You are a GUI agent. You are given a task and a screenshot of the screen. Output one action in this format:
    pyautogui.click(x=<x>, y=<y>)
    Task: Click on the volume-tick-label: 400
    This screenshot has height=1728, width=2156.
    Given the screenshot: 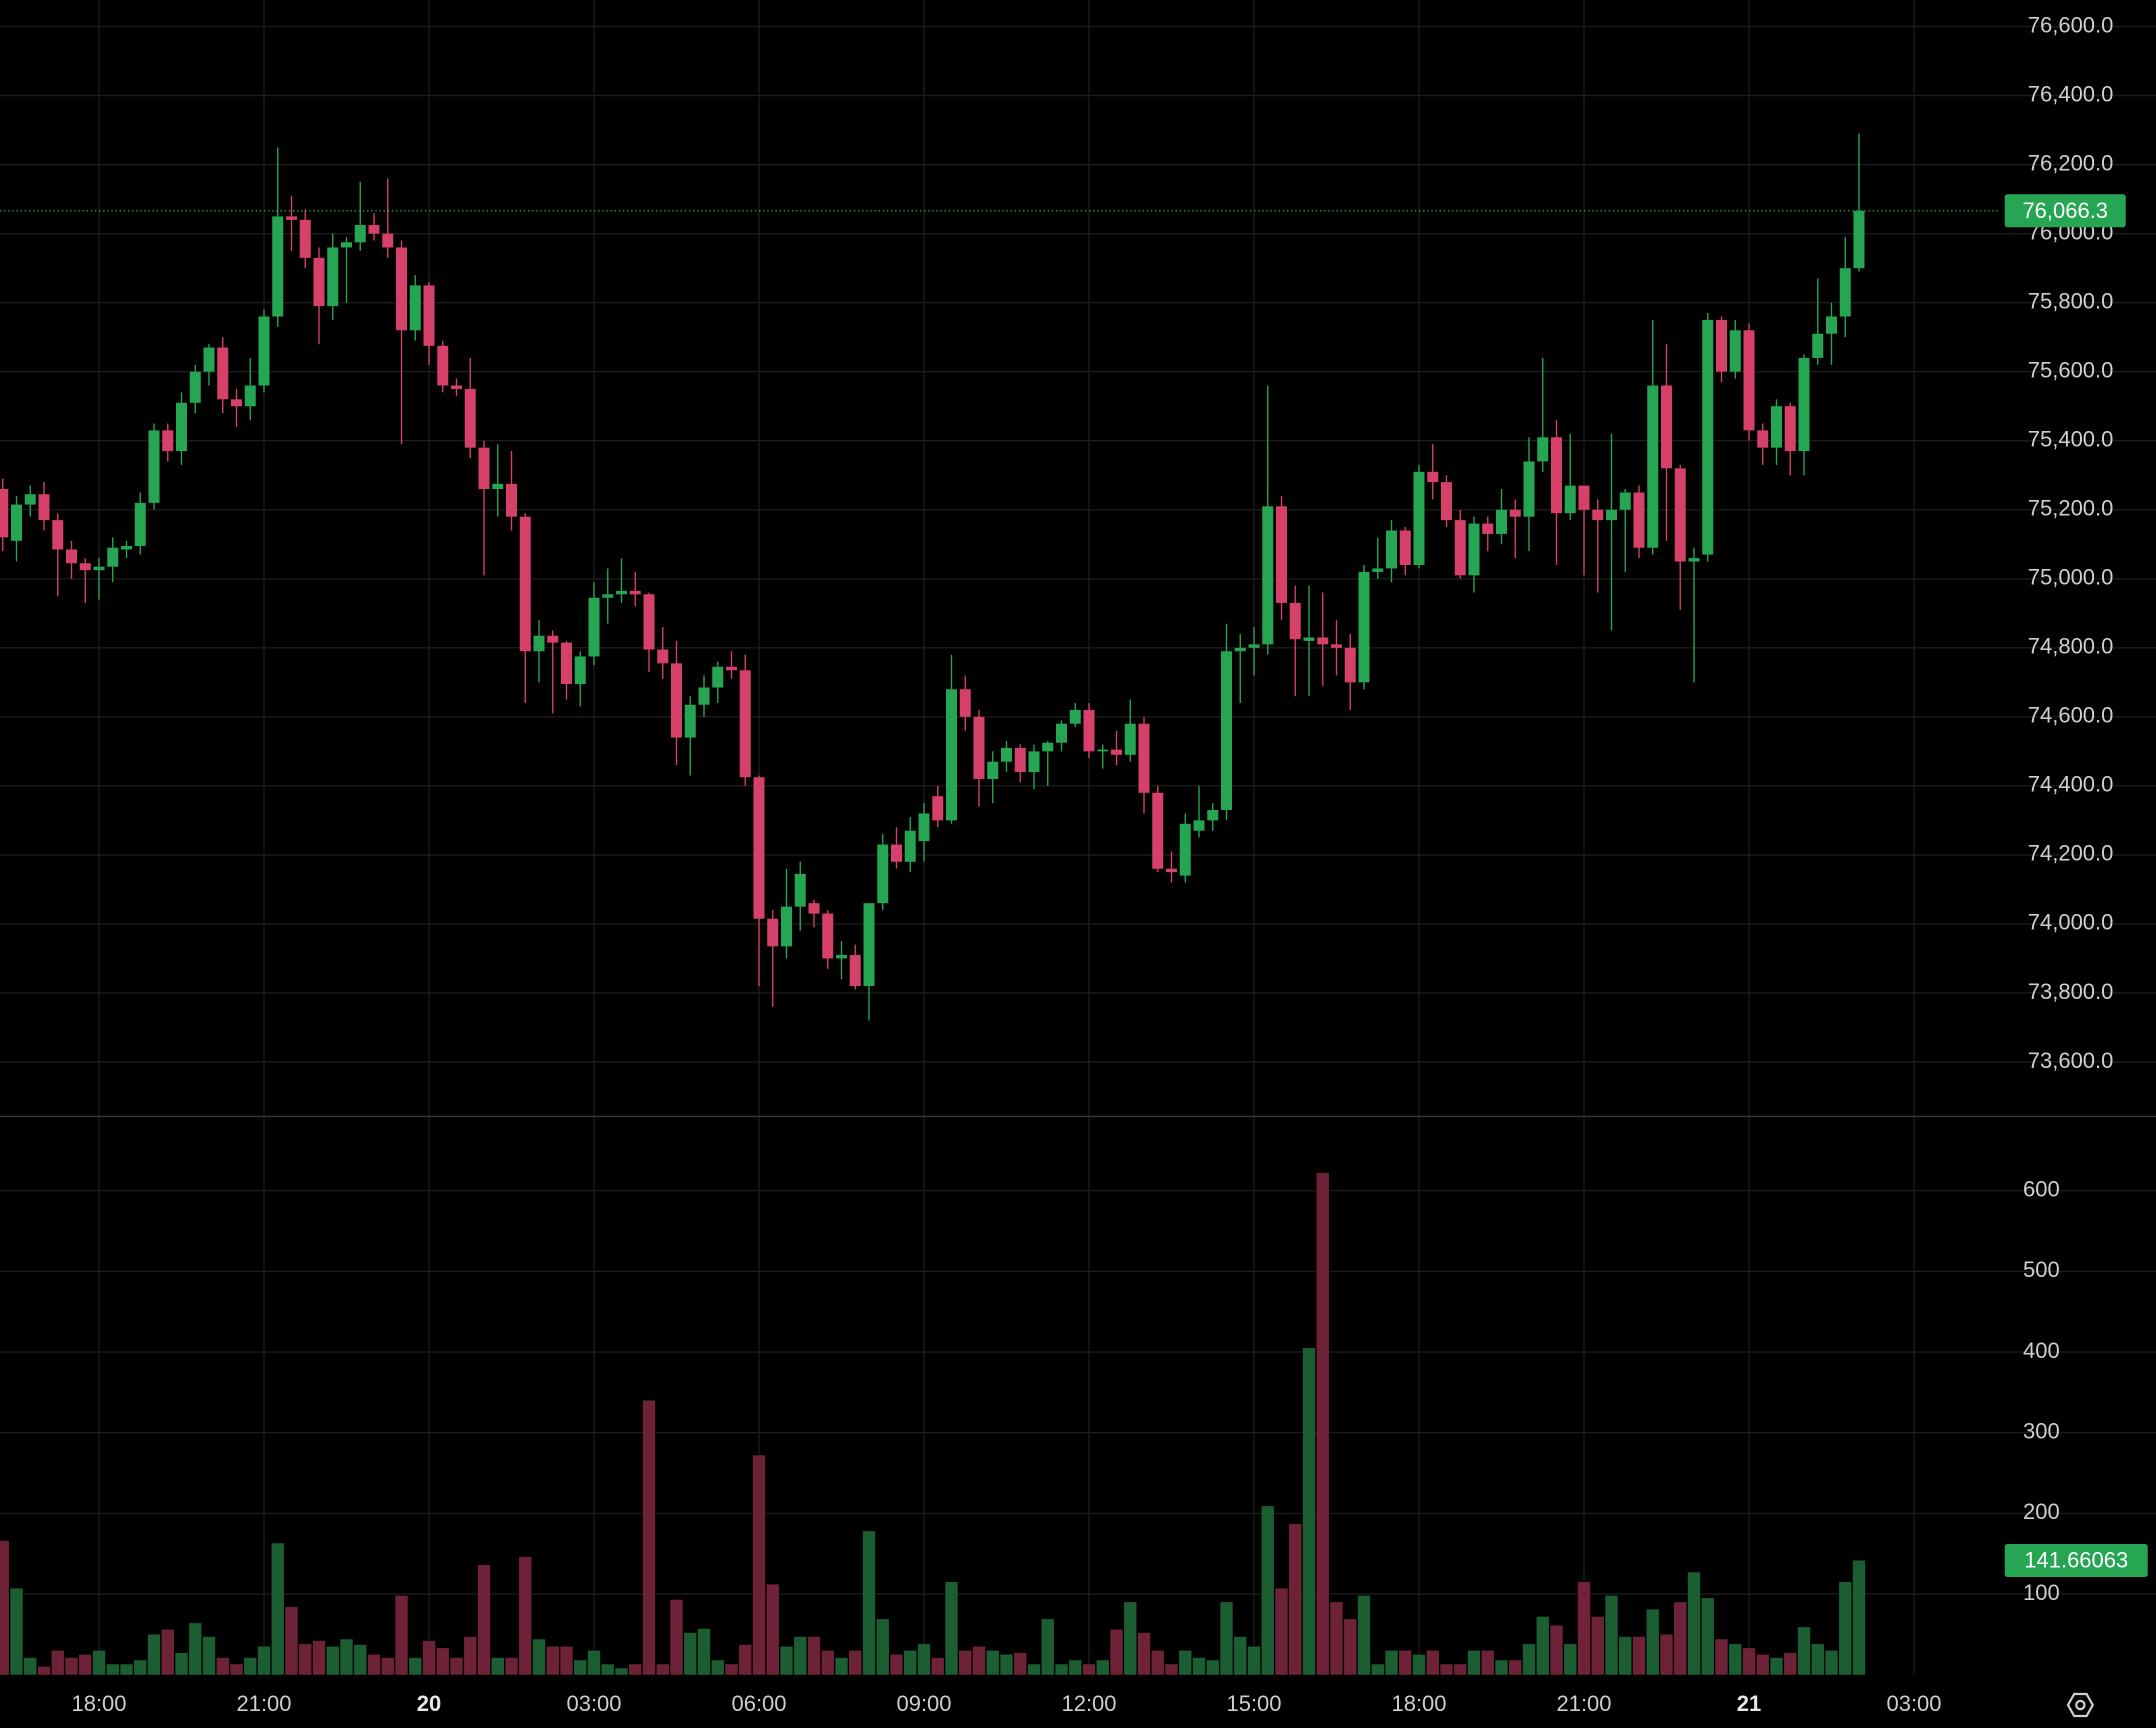 What is the action you would take?
    pyautogui.click(x=2041, y=1350)
    